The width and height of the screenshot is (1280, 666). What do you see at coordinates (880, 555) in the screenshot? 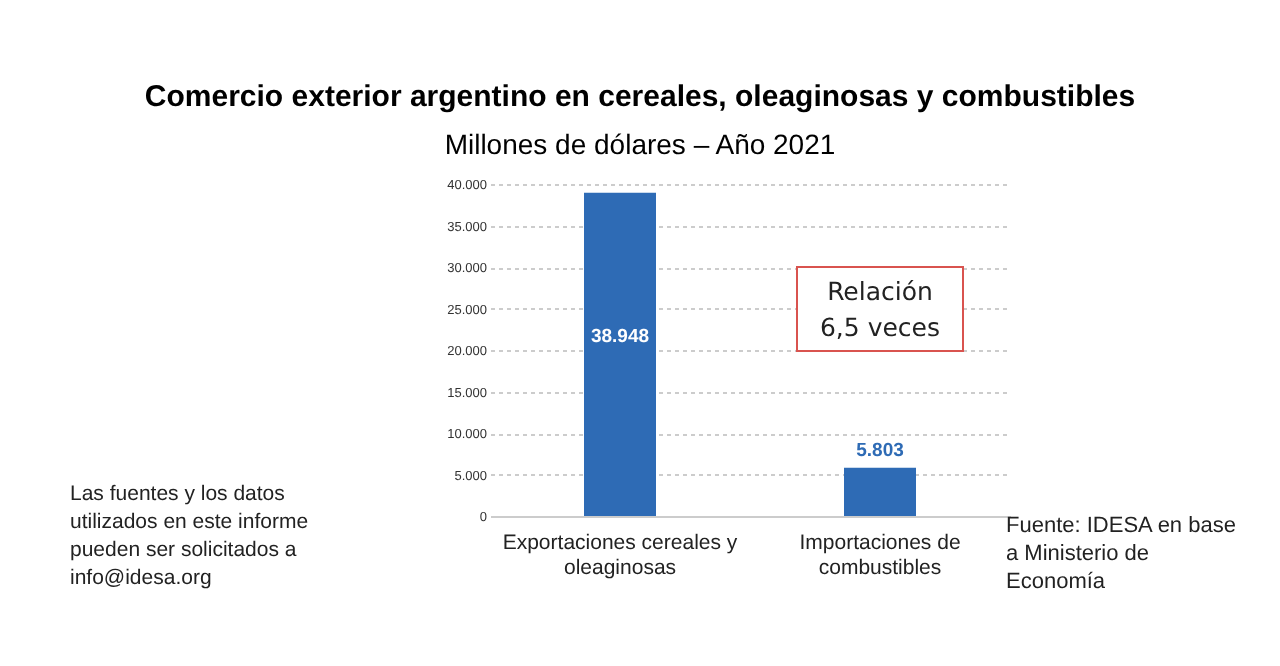
I see `x-tick-label: Importaciones de combustibles` at bounding box center [880, 555].